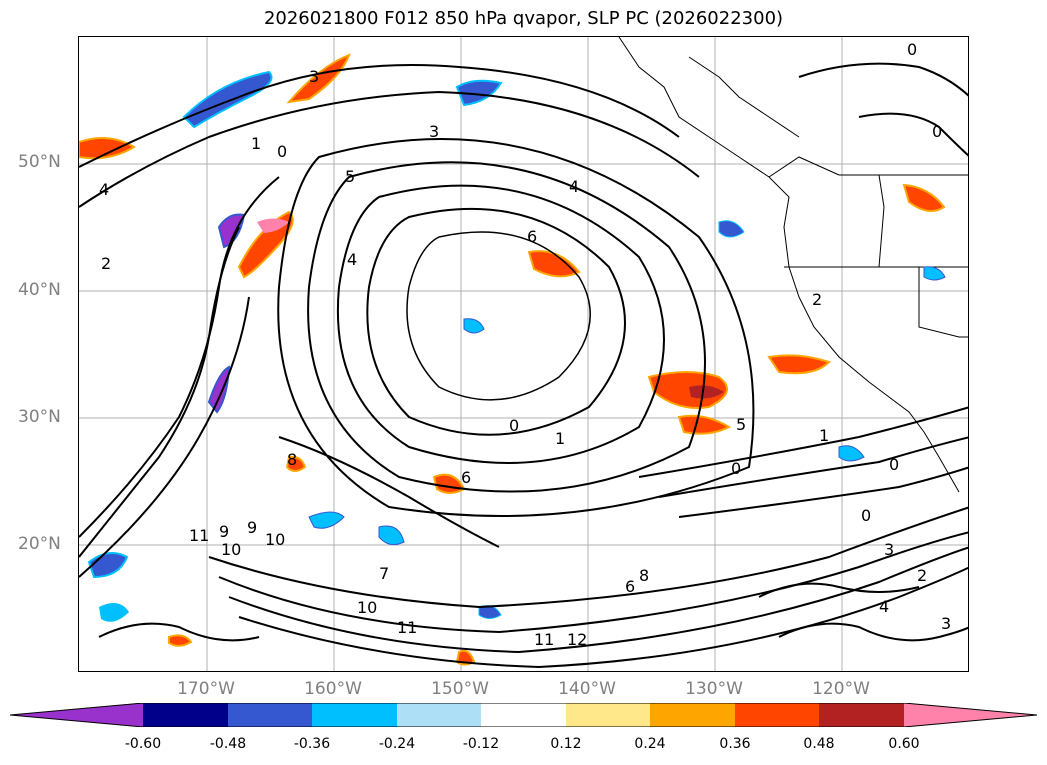 The height and width of the screenshot is (765, 1047). I want to click on colorbar-tick: -0.36, so click(312, 744).